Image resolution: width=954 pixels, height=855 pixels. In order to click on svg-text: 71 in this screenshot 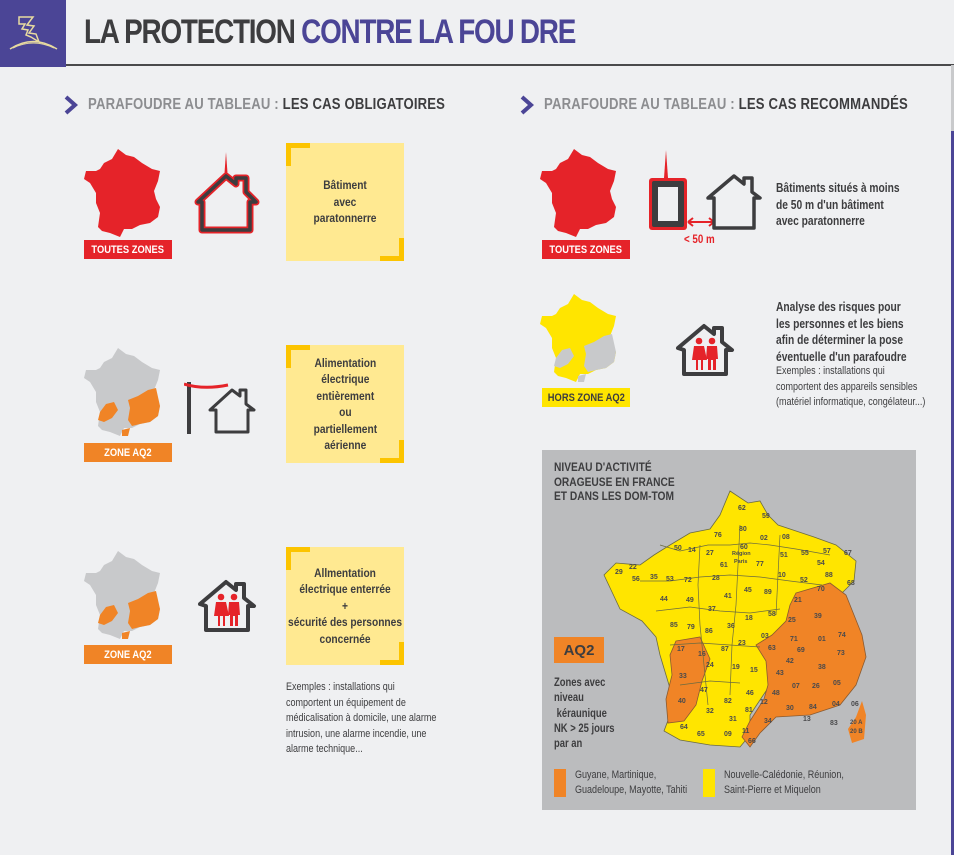, I will do `click(794, 639)`.